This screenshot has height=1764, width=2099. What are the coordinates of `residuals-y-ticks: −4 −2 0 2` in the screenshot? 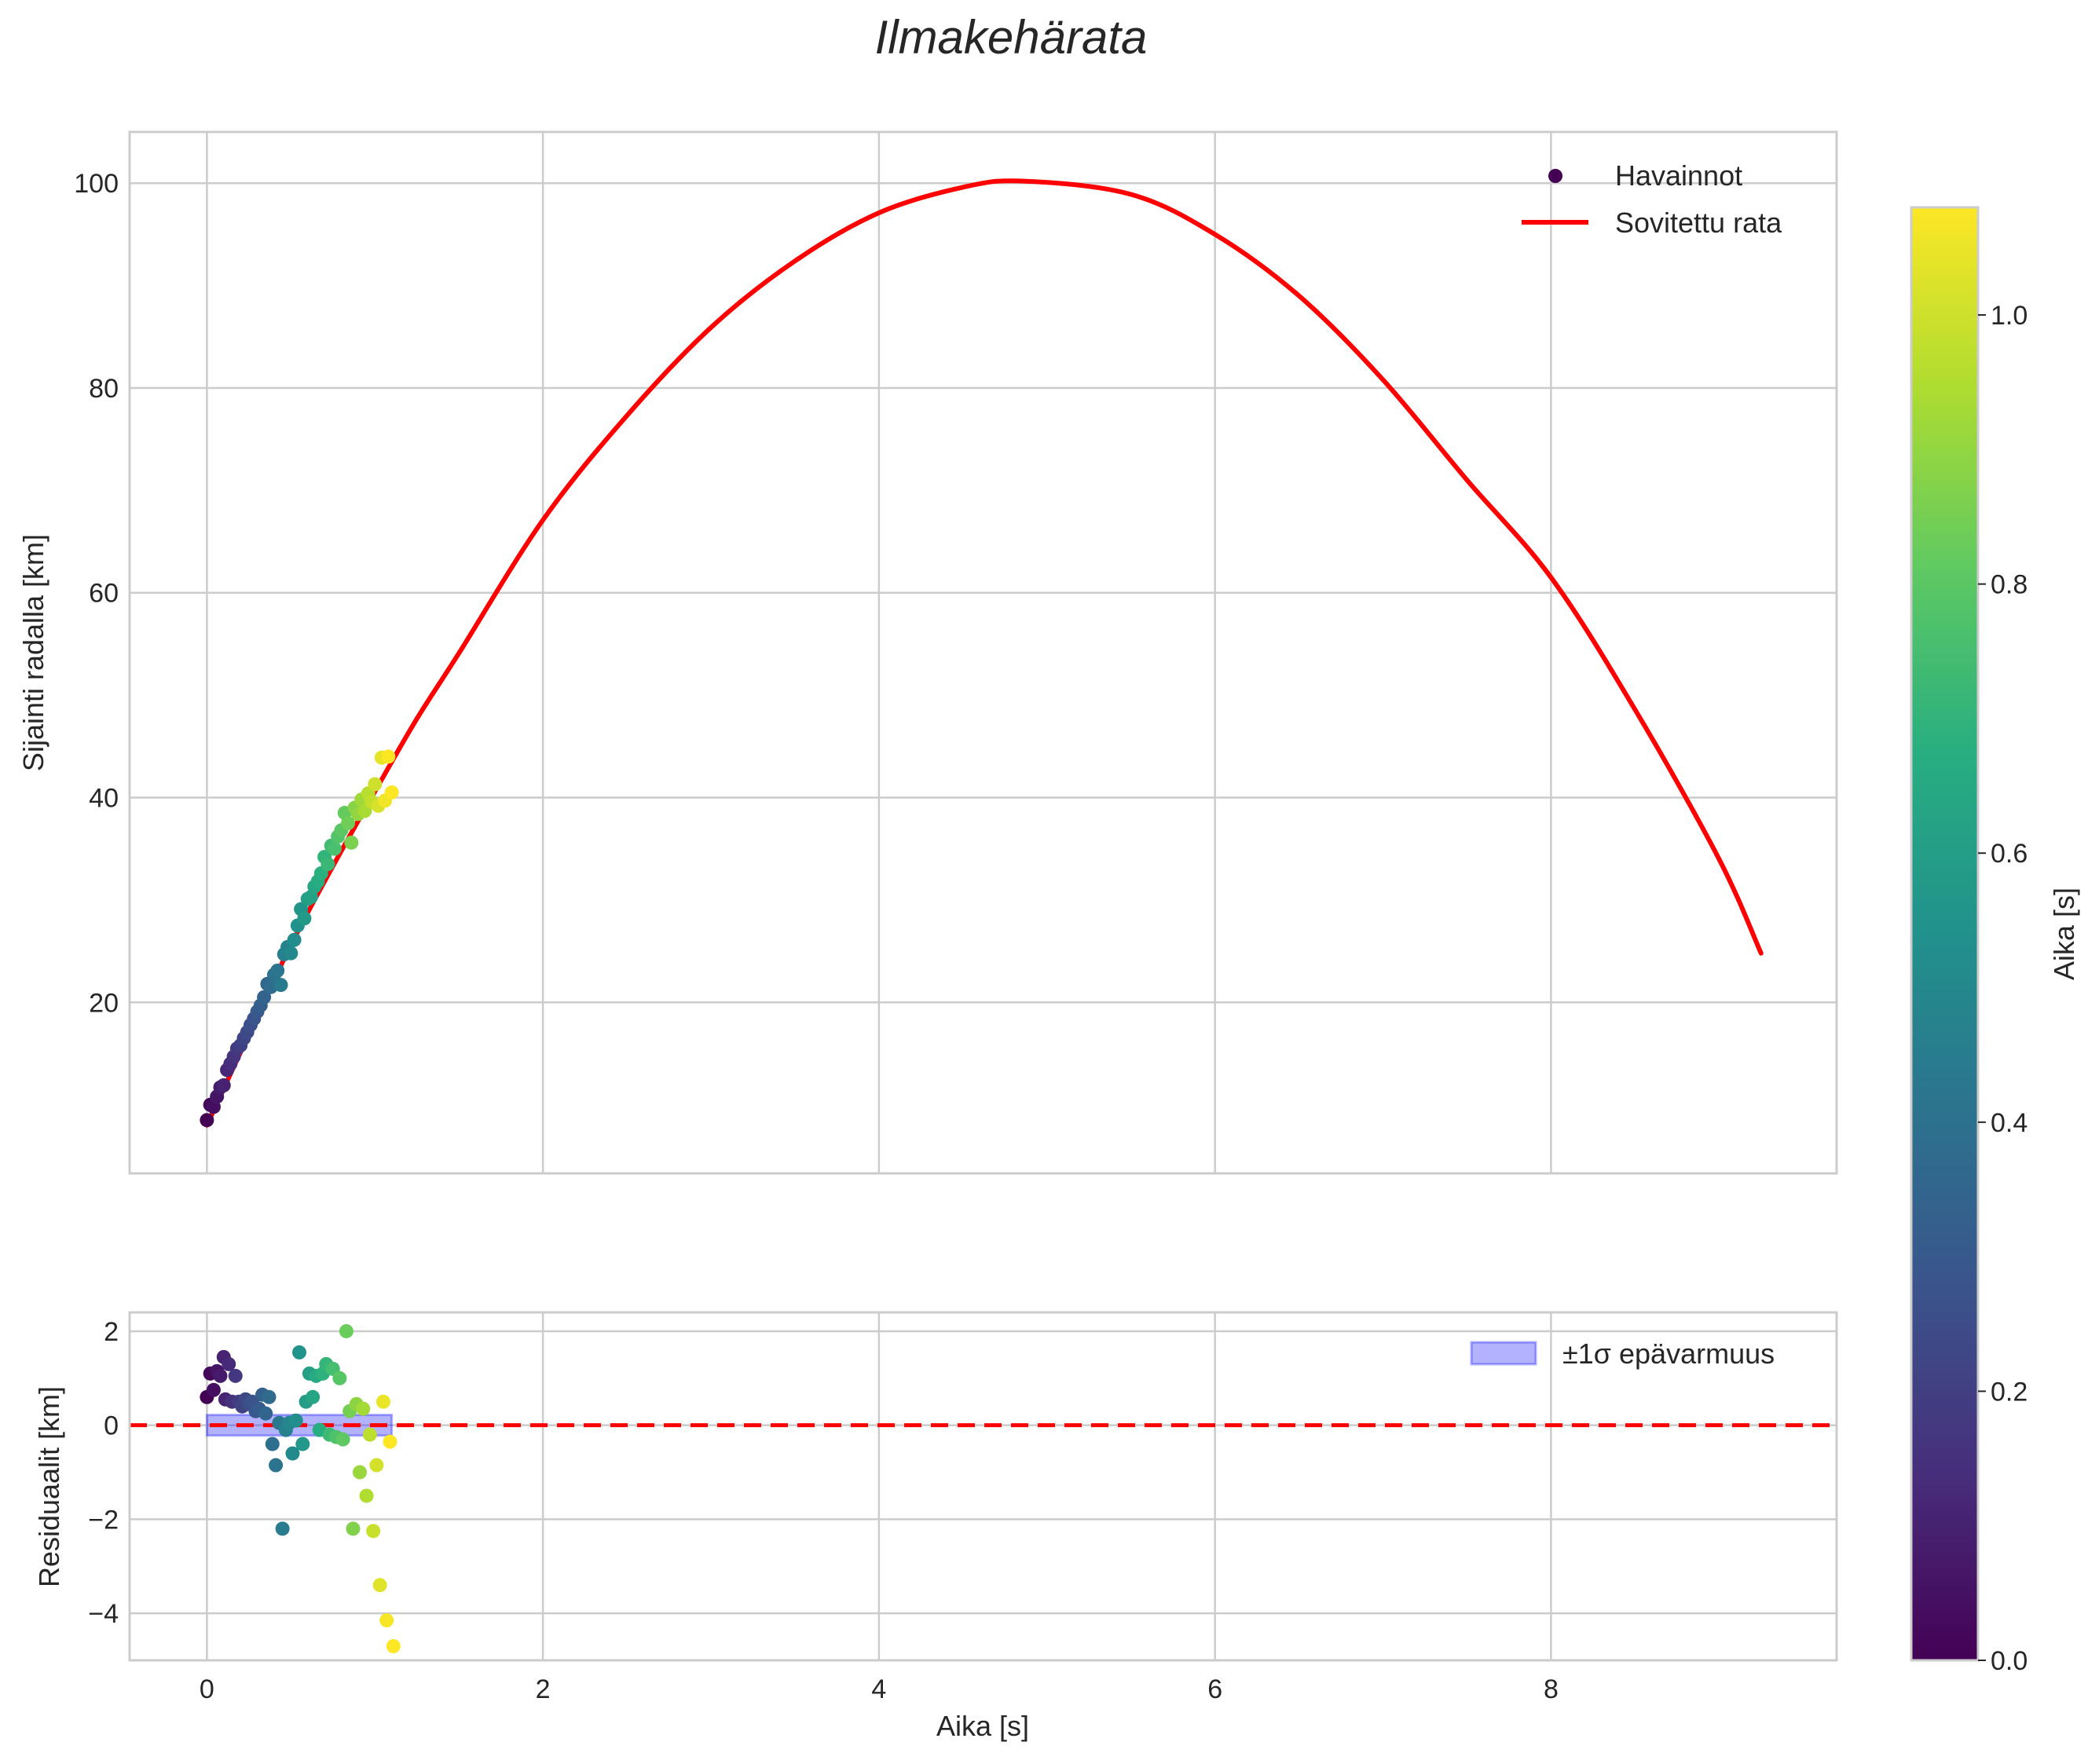 It's located at (103, 1473).